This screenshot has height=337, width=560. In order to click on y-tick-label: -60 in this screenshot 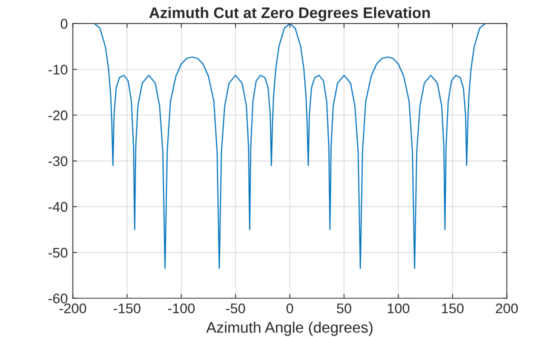, I will do `click(58, 299)`.